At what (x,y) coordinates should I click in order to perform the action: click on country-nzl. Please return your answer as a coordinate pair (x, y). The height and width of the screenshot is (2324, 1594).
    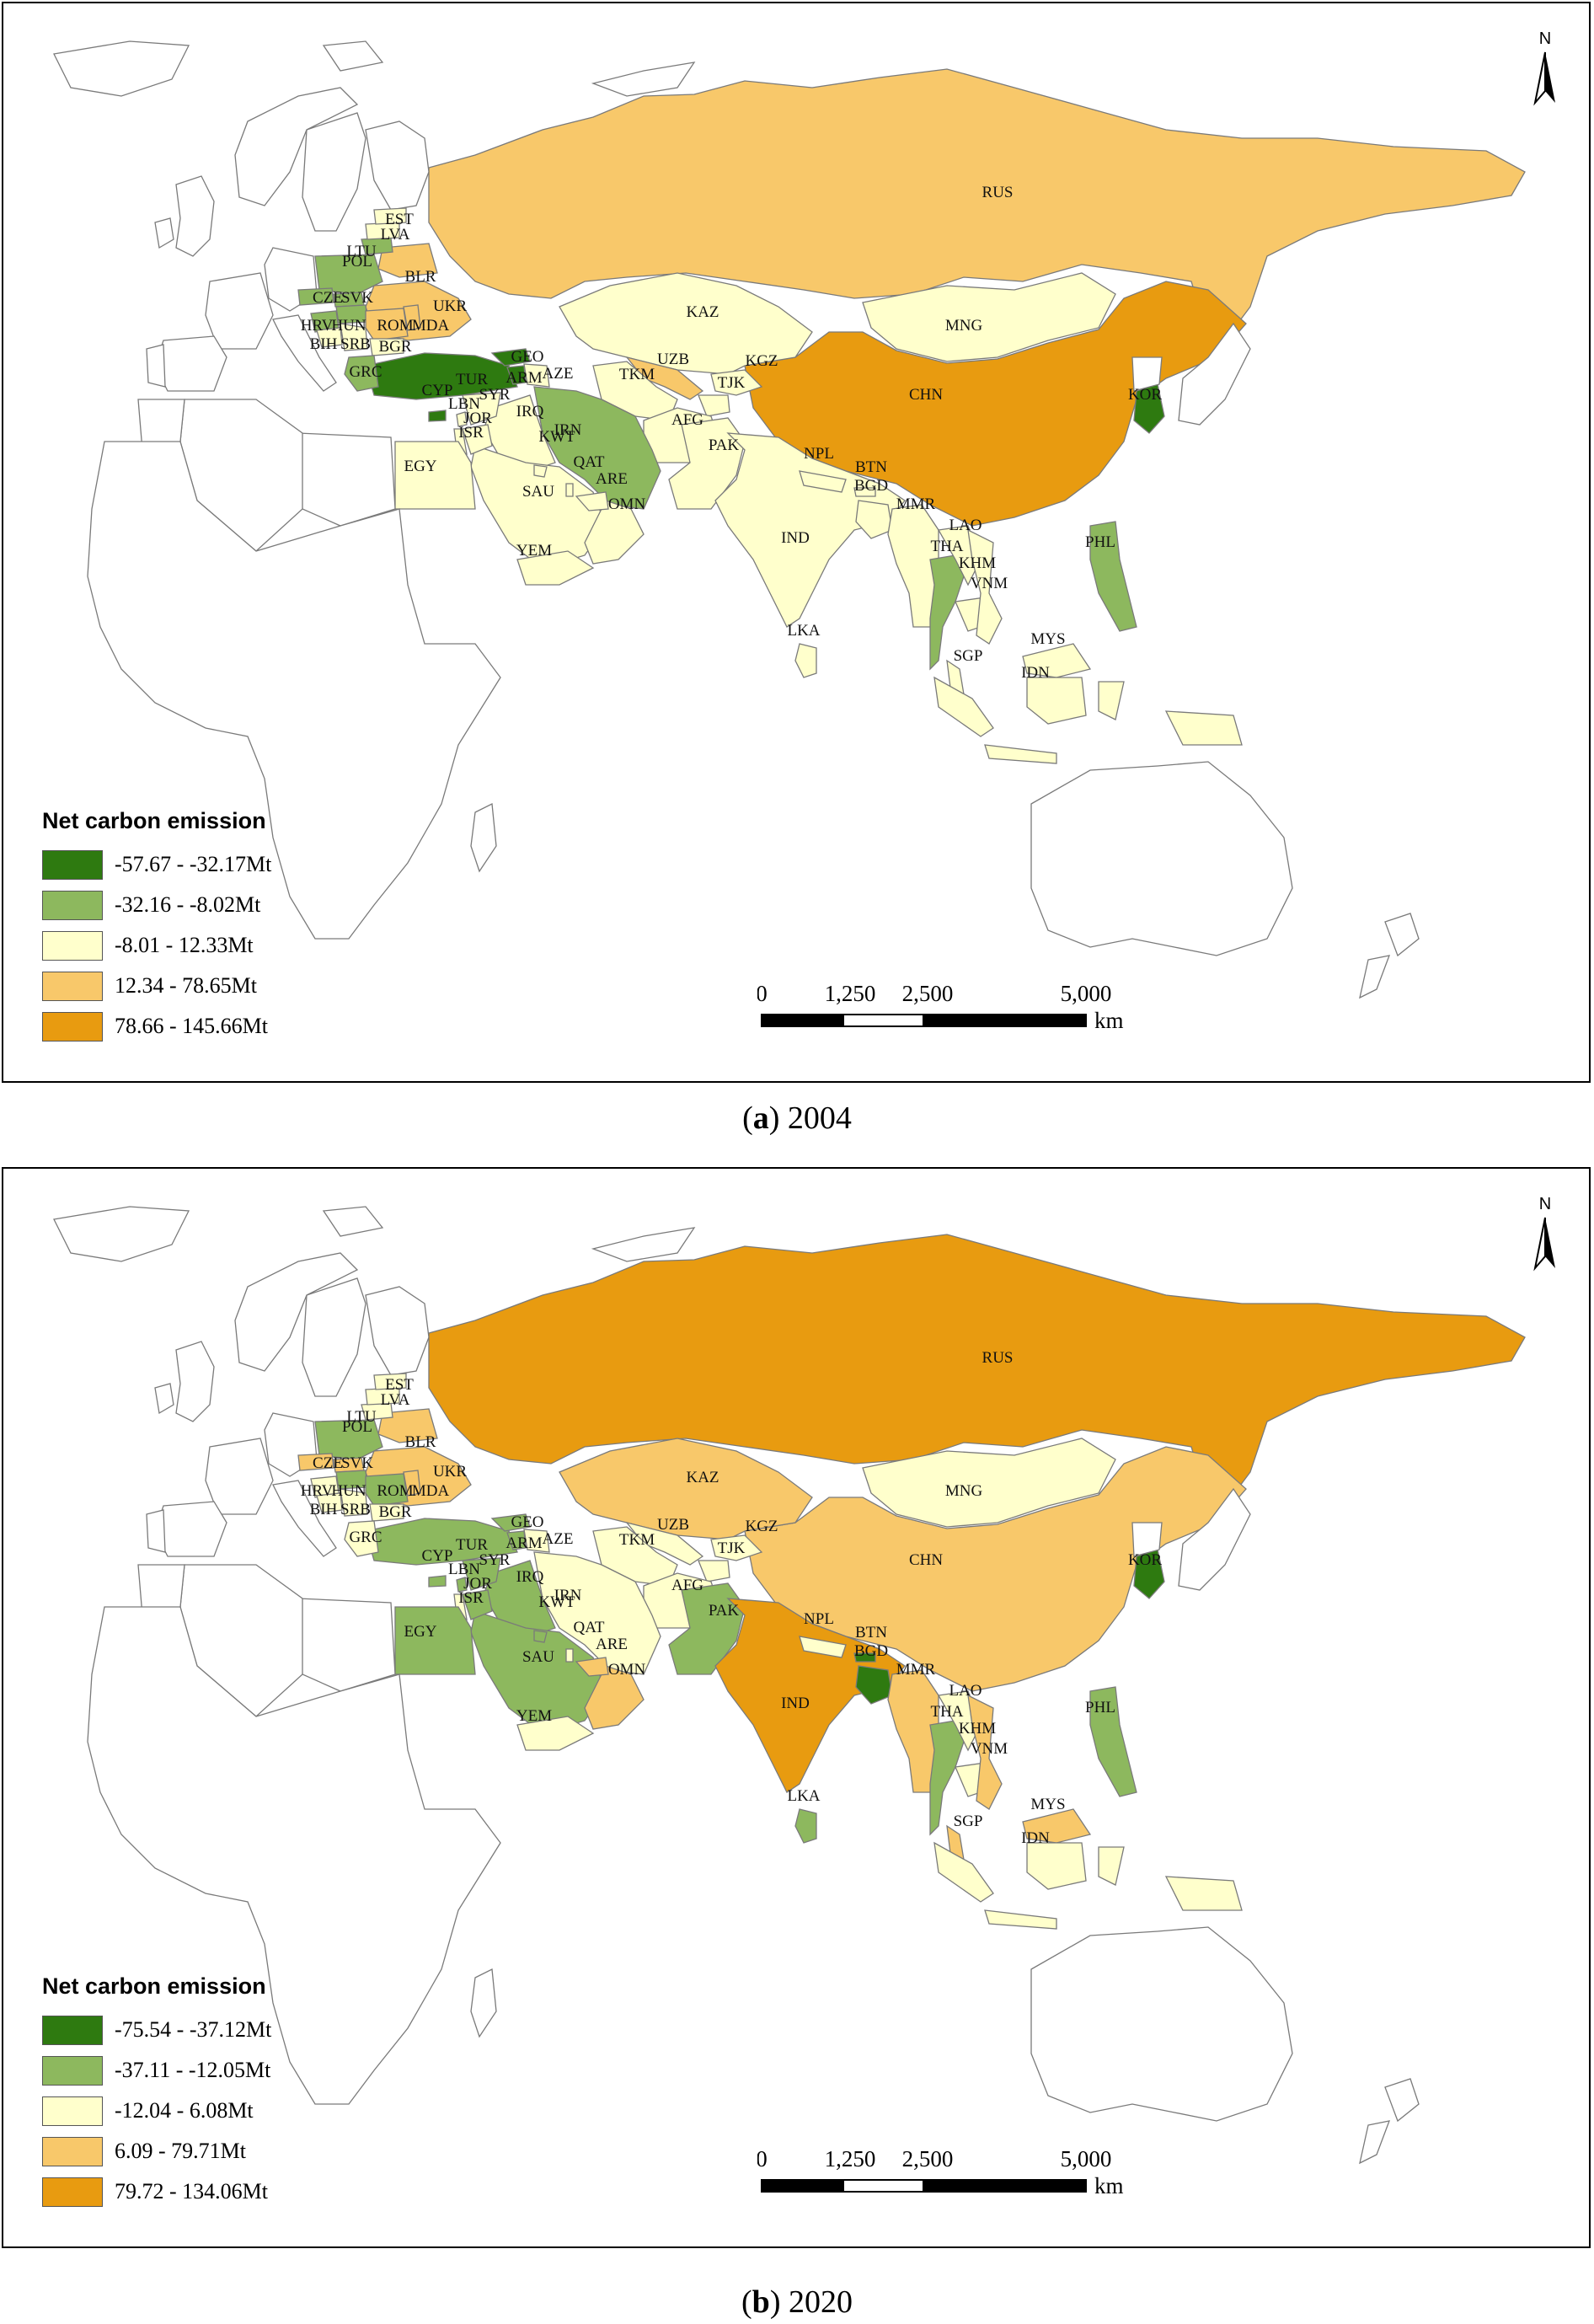
    Looking at the image, I should click on (1389, 2121).